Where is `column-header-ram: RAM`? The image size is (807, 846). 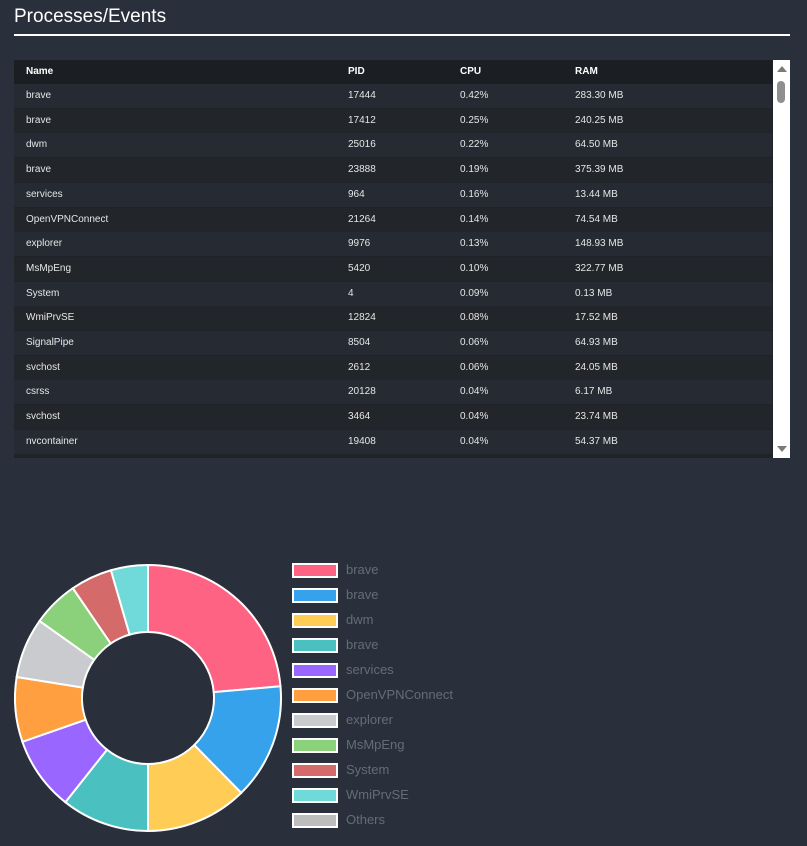
column-header-ram: RAM is located at coordinates (586, 71).